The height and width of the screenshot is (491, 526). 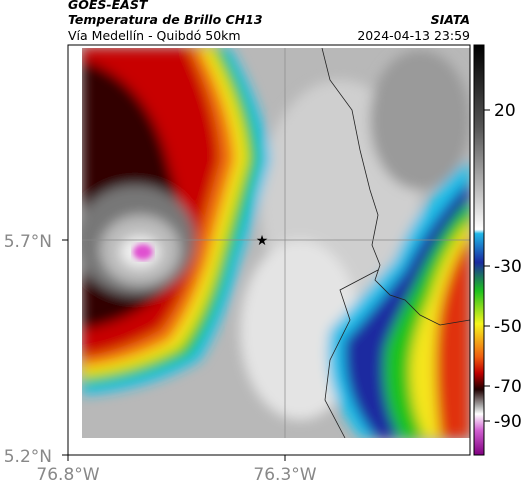 I want to click on datetime: 2024-04-13 23:59, so click(x=413, y=35).